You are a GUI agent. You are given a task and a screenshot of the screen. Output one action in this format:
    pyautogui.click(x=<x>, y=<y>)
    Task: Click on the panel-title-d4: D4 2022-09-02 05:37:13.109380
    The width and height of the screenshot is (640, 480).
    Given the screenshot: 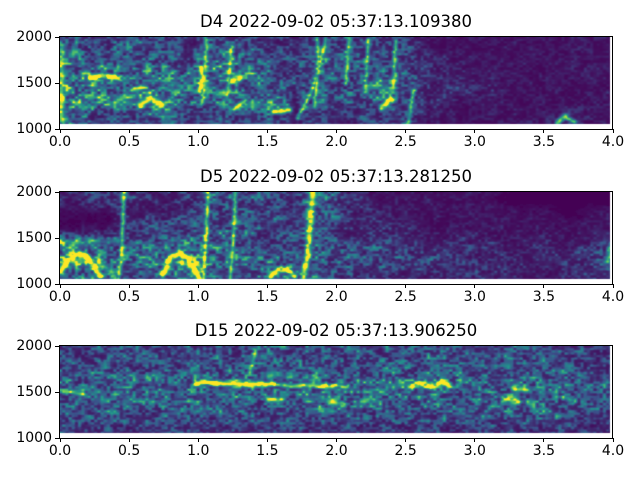 What is the action you would take?
    pyautogui.click(x=336, y=21)
    